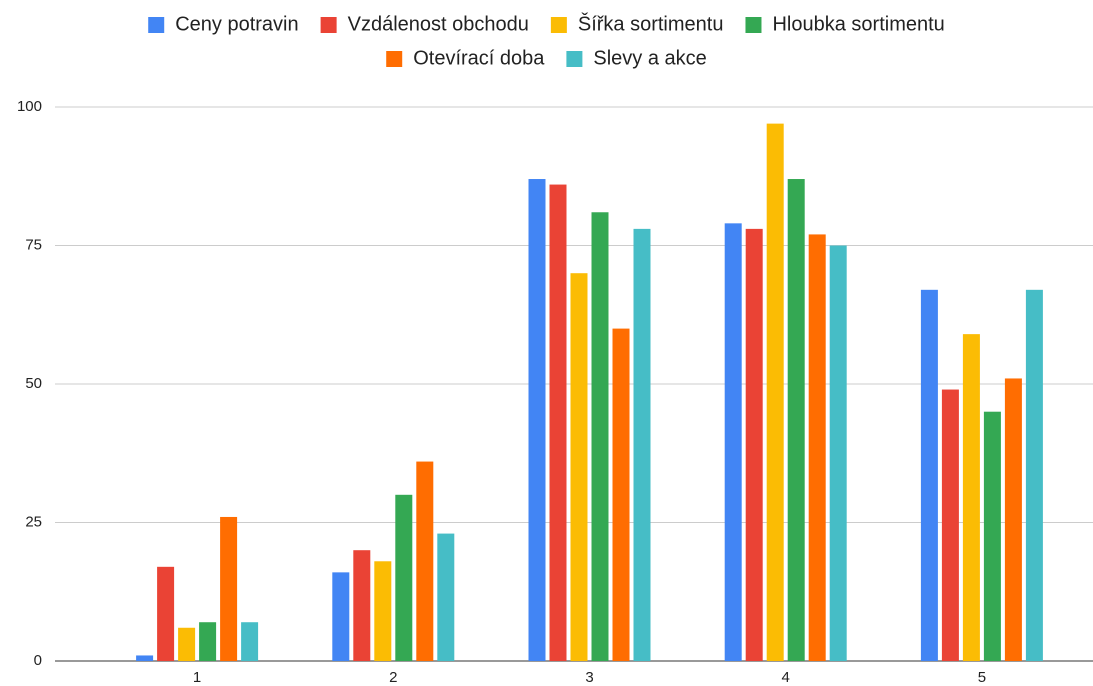  What do you see at coordinates (393, 677) in the screenshot?
I see `x-tick-label: 2` at bounding box center [393, 677].